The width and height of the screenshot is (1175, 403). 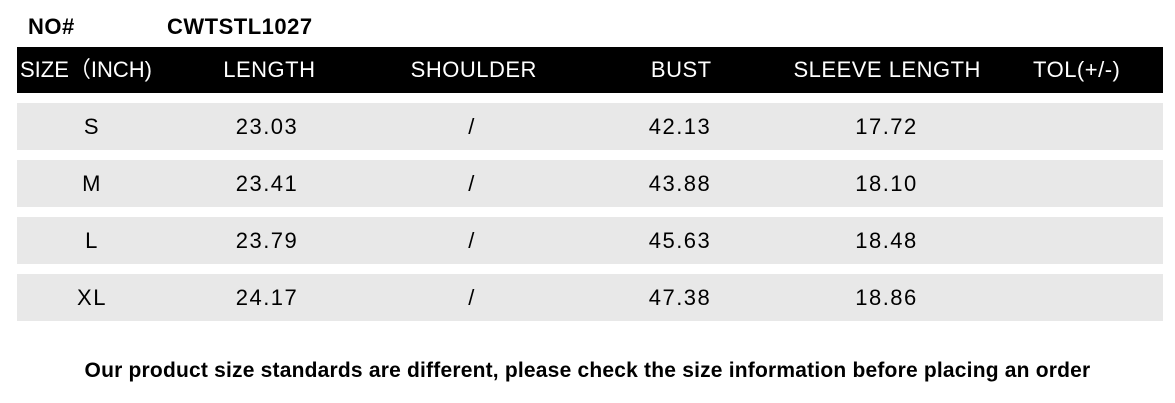 I want to click on cell-sleeve-length: 17.72, so click(x=886, y=126).